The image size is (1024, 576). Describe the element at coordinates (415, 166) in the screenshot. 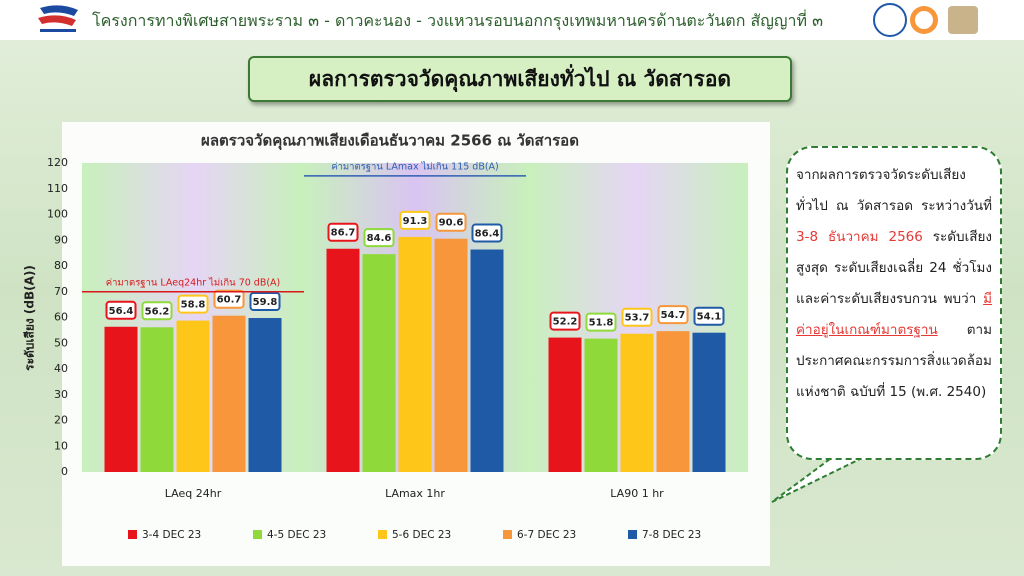

I see `reference-label: ค่ามาตรฐาน LAmax ไม่เกิน 115 dB(A)` at that location.